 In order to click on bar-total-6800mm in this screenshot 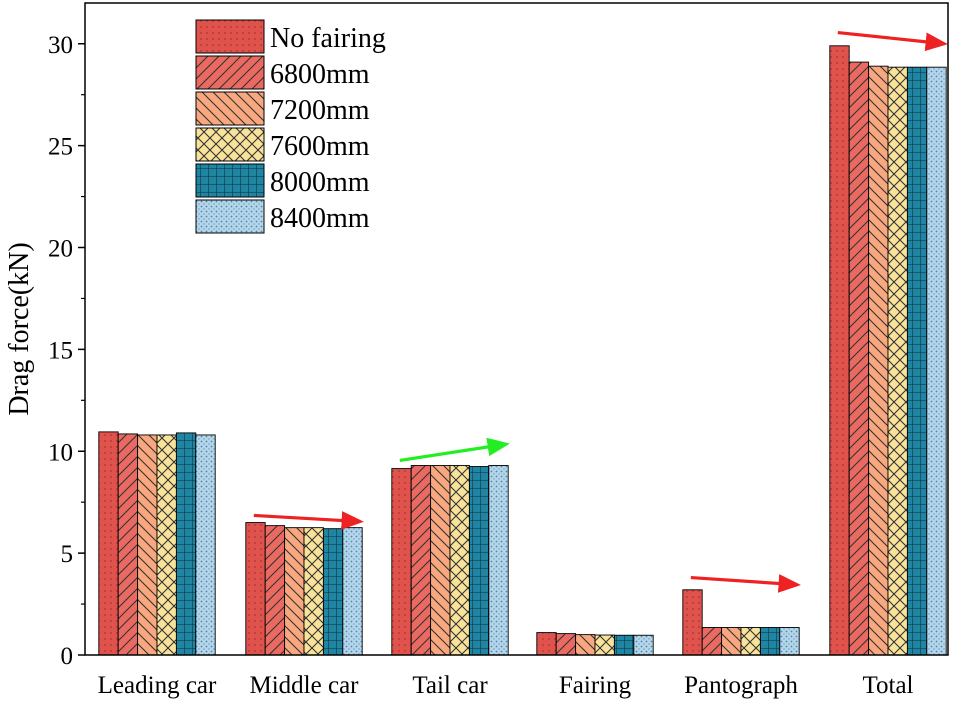, I will do `click(859, 358)`.